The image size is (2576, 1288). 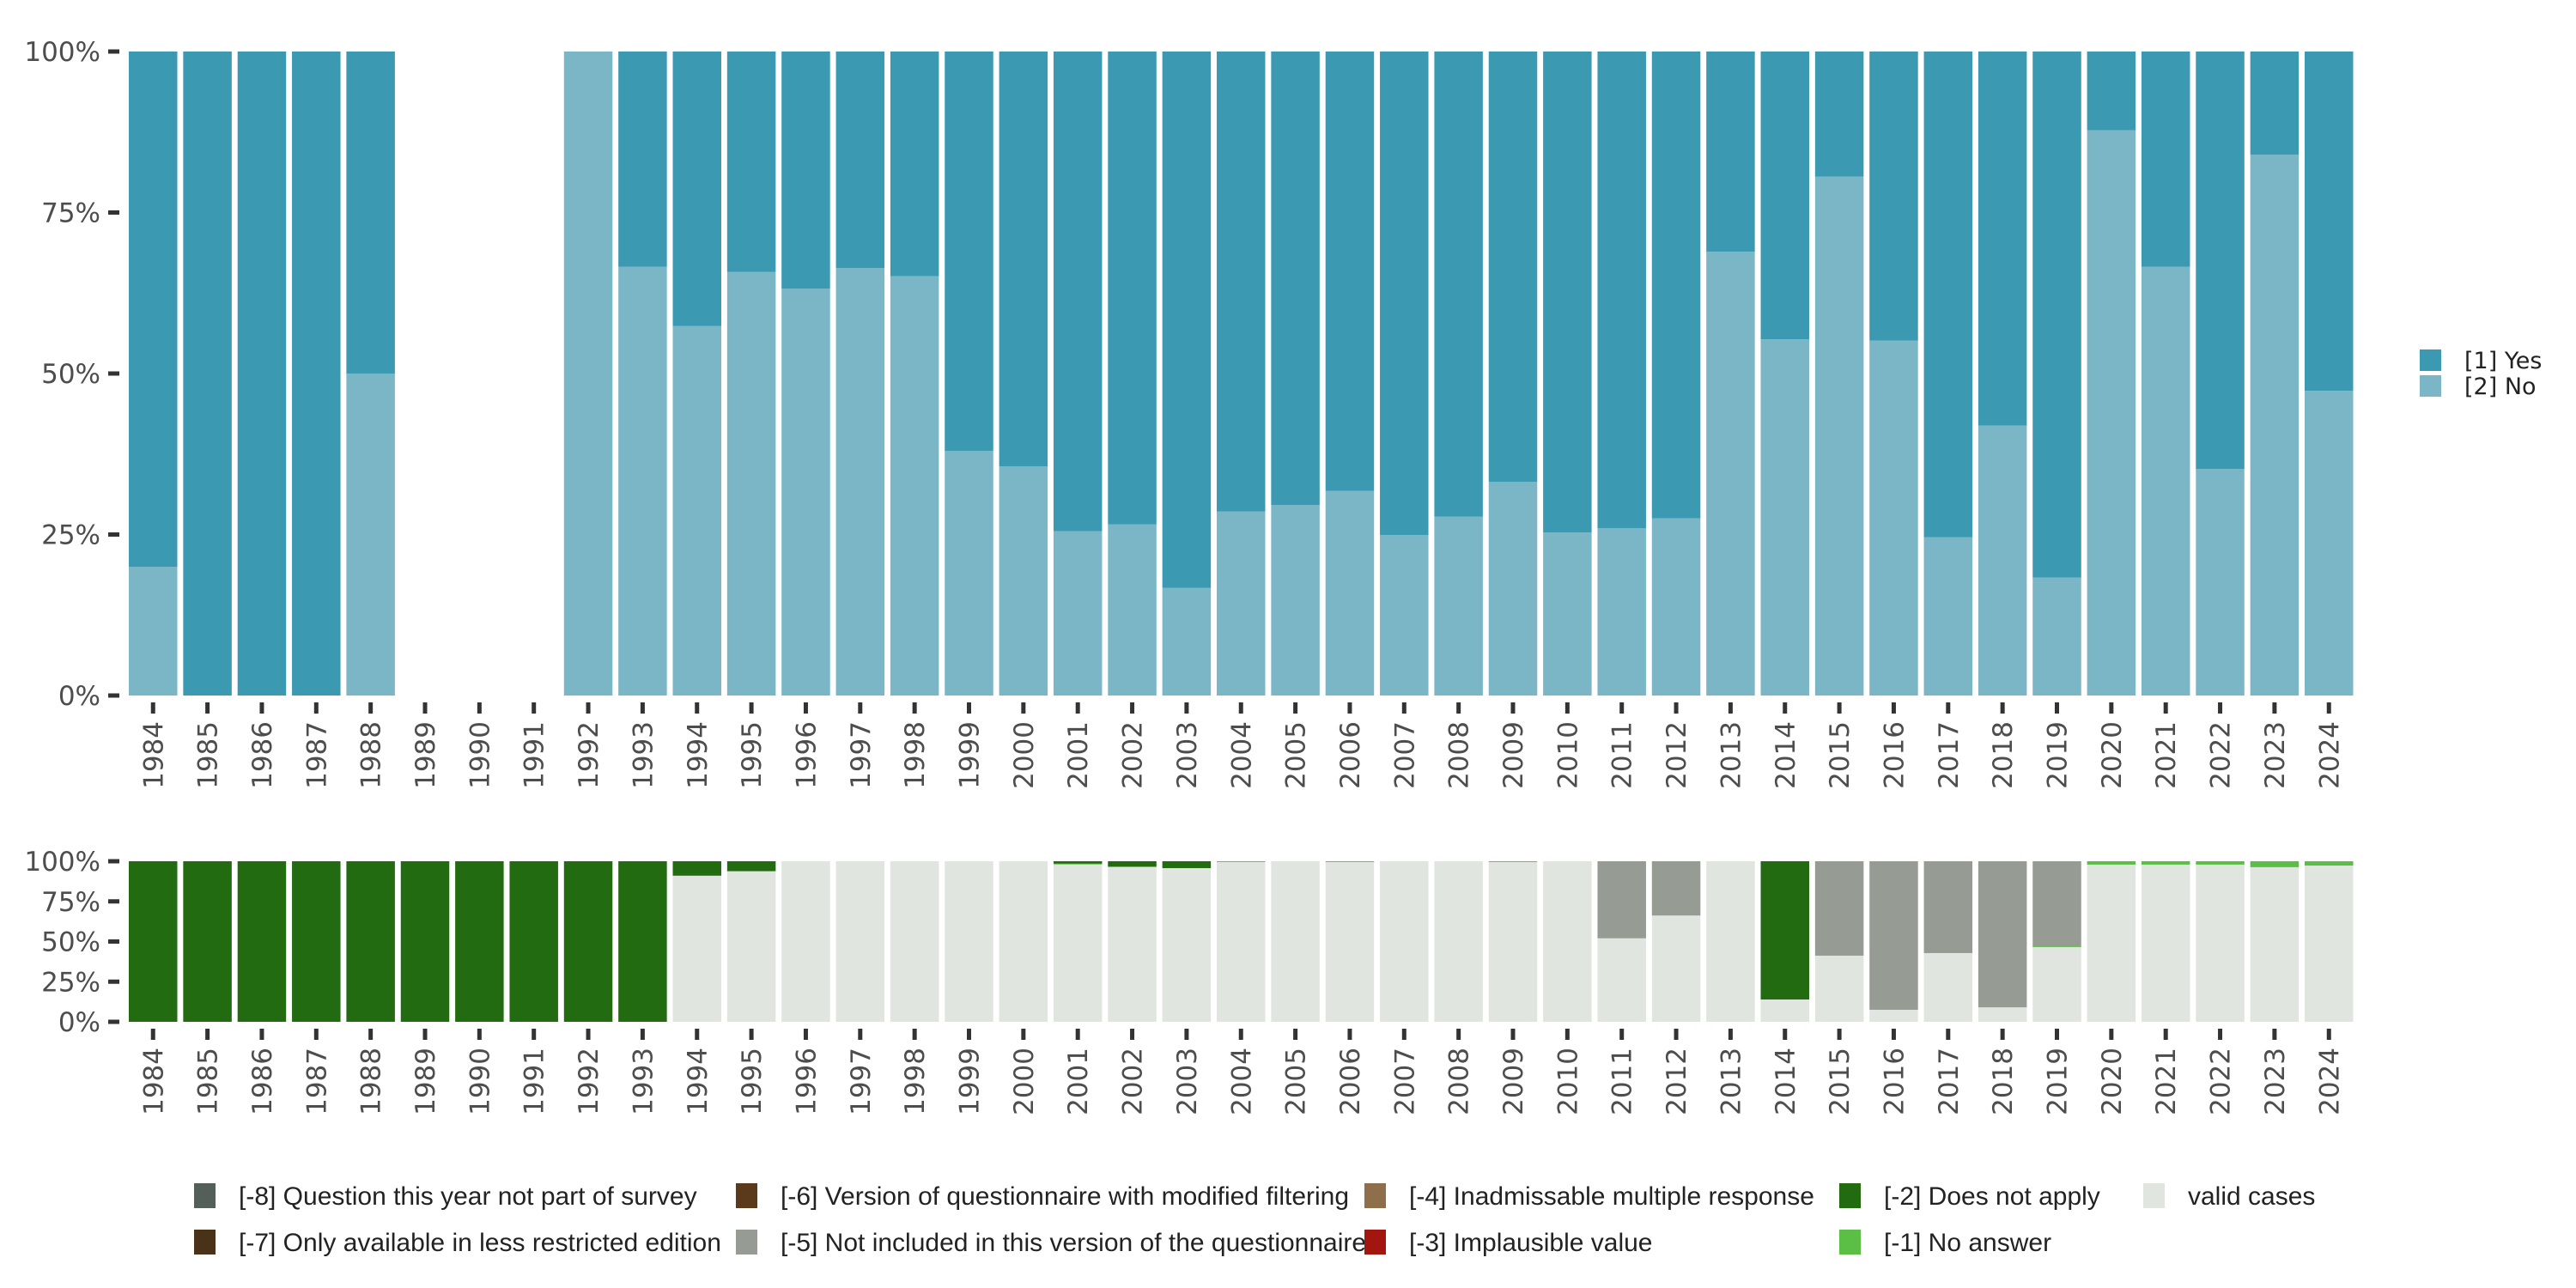 I want to click on bar-segment-2020-1-yes, so click(x=2112, y=91).